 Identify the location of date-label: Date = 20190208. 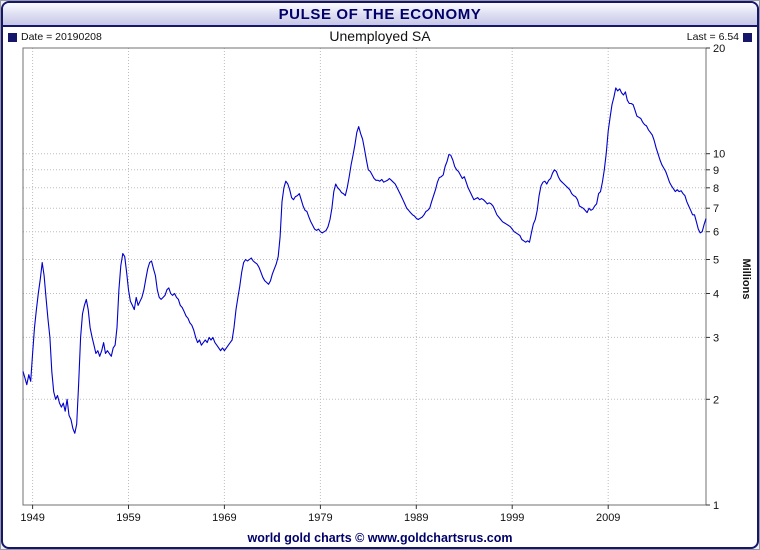
(61, 37).